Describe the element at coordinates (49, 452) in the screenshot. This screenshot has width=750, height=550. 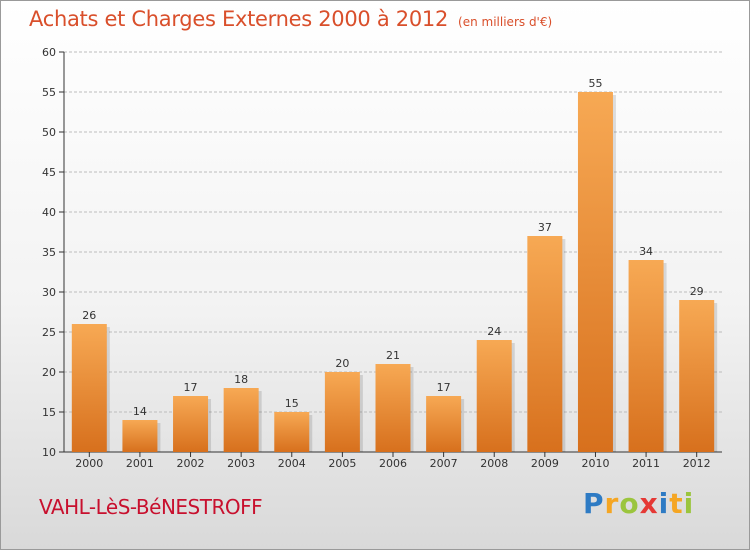
I see `y-tick-label-10: 10` at that location.